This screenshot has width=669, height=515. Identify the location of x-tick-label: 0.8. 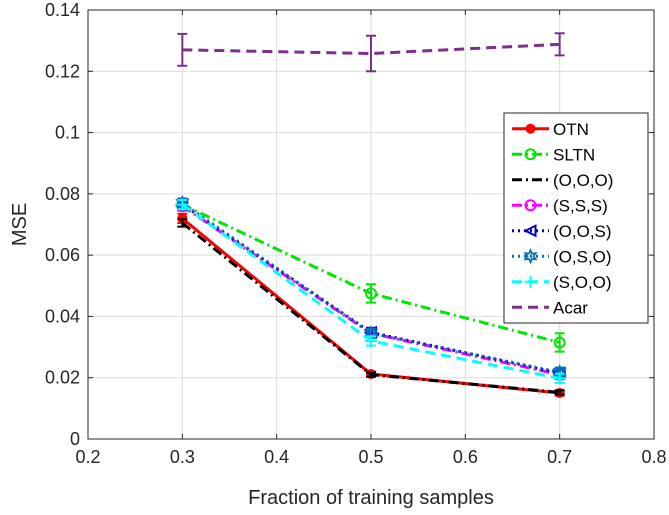
(653, 457).